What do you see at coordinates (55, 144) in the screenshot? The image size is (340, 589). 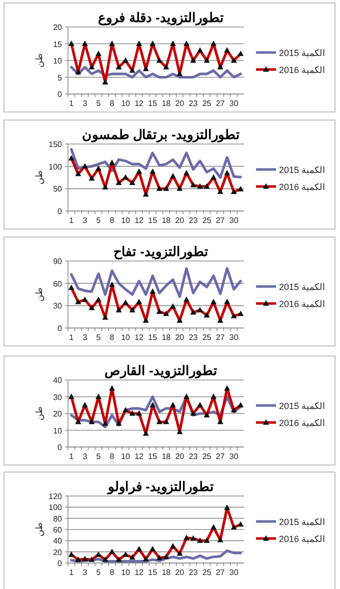 I see `y-tick-label: 150` at bounding box center [55, 144].